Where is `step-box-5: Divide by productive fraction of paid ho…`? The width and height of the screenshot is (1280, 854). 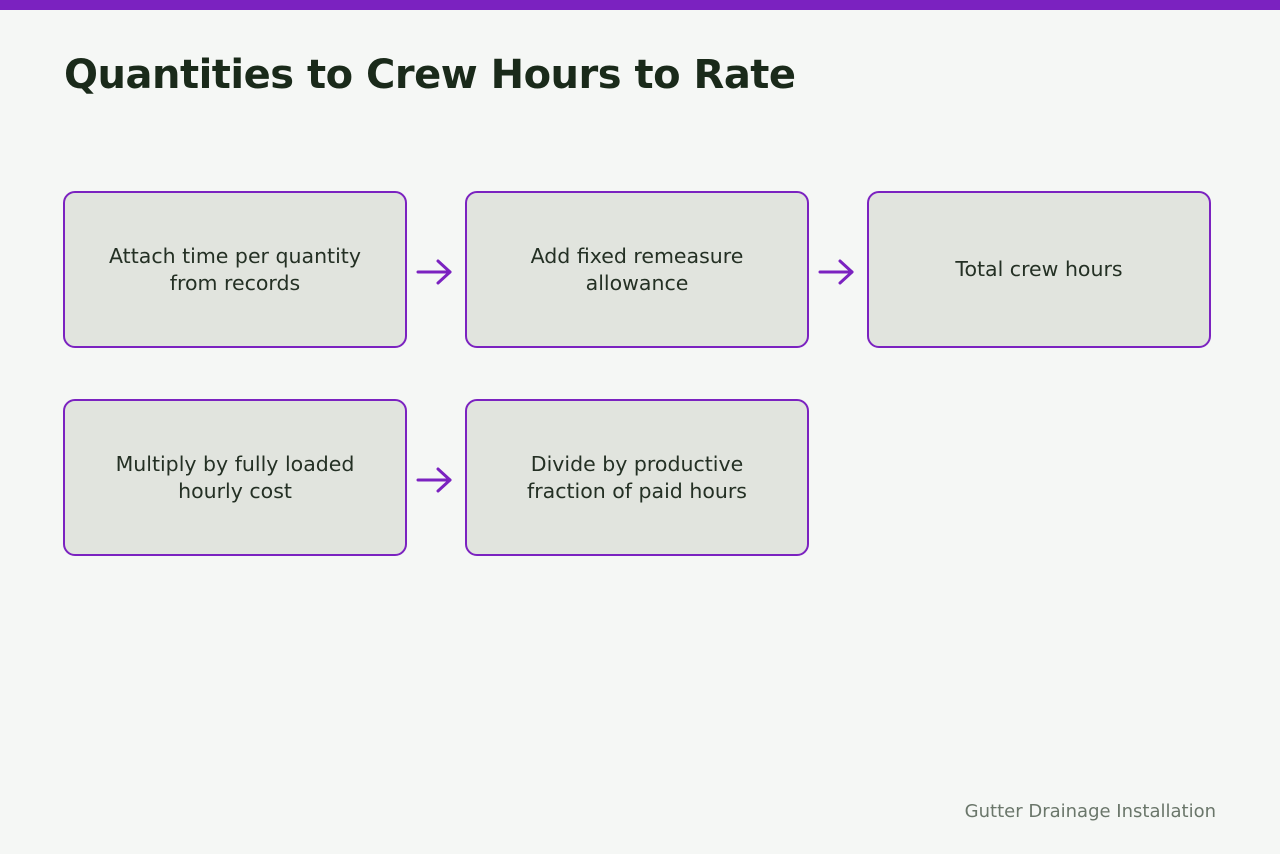 step-box-5: Divide by productive fraction of paid ho… is located at coordinates (637, 477).